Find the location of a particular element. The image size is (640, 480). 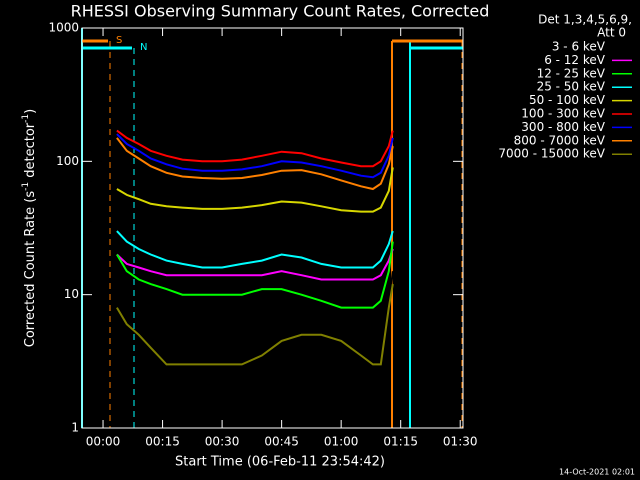

y-tick-label: 10 is located at coordinates (71, 294).